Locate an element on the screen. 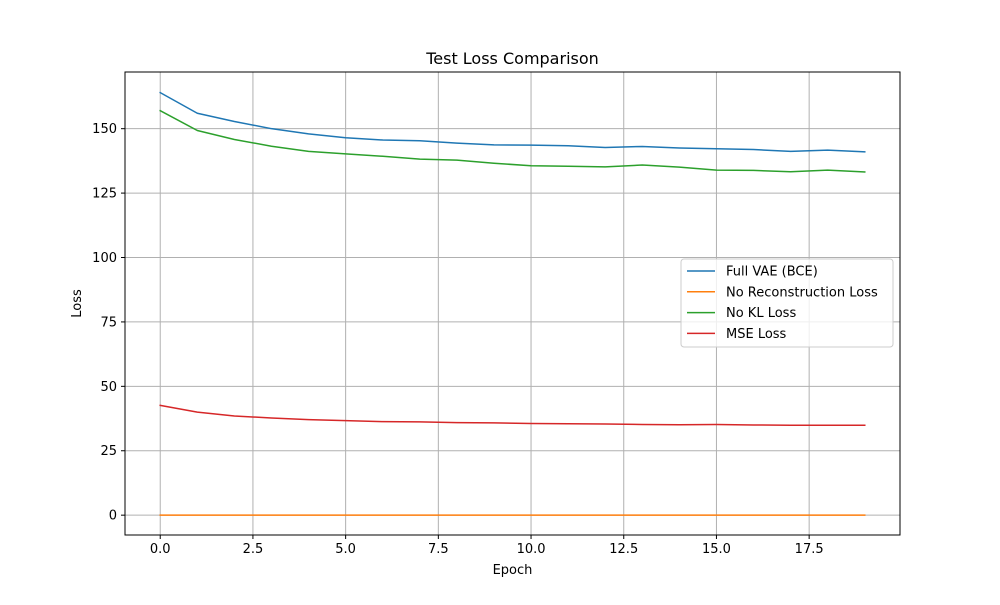  legend-box is located at coordinates (787, 303).